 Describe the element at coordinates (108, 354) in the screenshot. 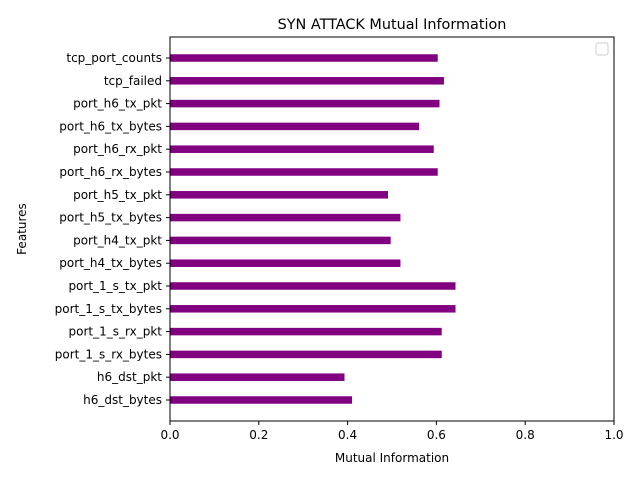

I see `y-tick-label: port_1_s_rx_bytes` at that location.